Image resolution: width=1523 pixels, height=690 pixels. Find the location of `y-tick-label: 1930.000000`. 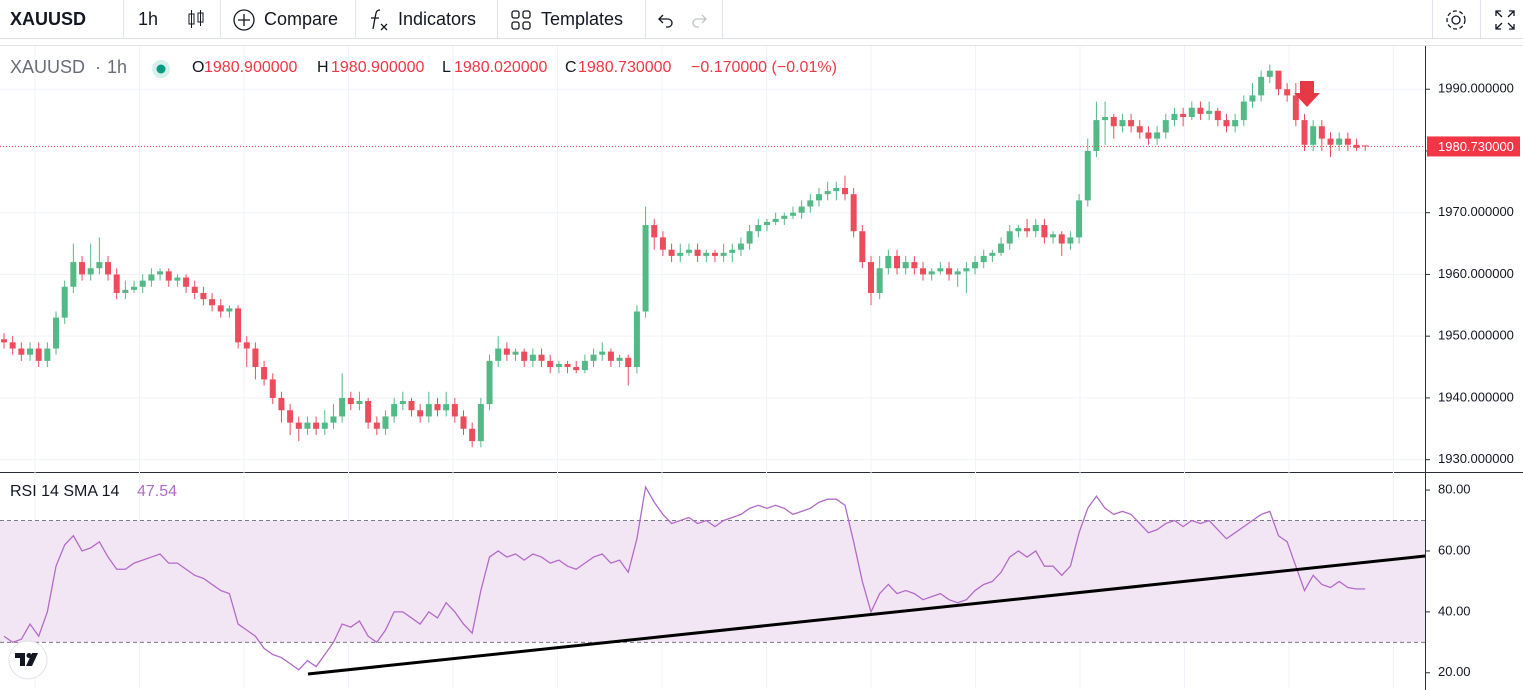

y-tick-label: 1930.000000 is located at coordinates (1476, 458).